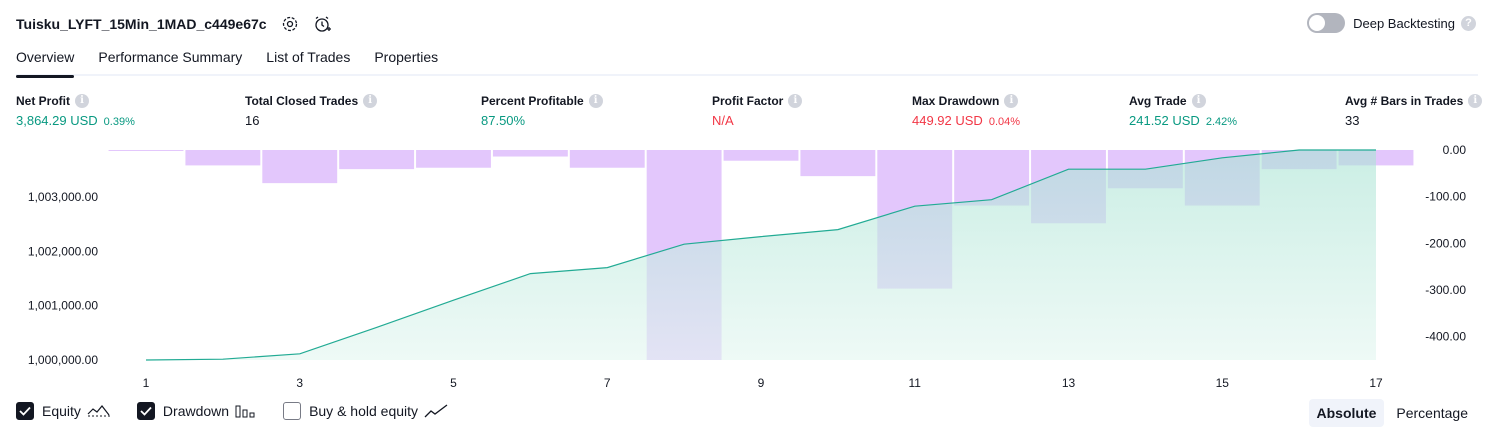 Image resolution: width=1494 pixels, height=438 pixels. What do you see at coordinates (302, 101) in the screenshot?
I see `metric-label: Total Closed Trades` at bounding box center [302, 101].